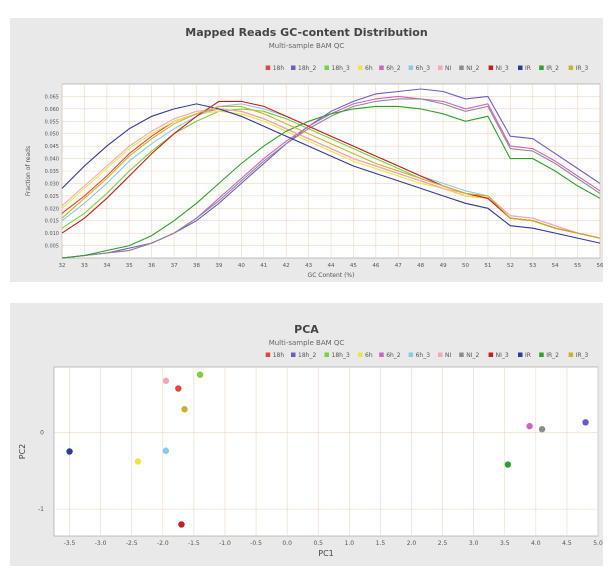 The width and height of the screenshot is (611, 571). What do you see at coordinates (505, 543) in the screenshot?
I see `x-tick-label: 3.5` at bounding box center [505, 543].